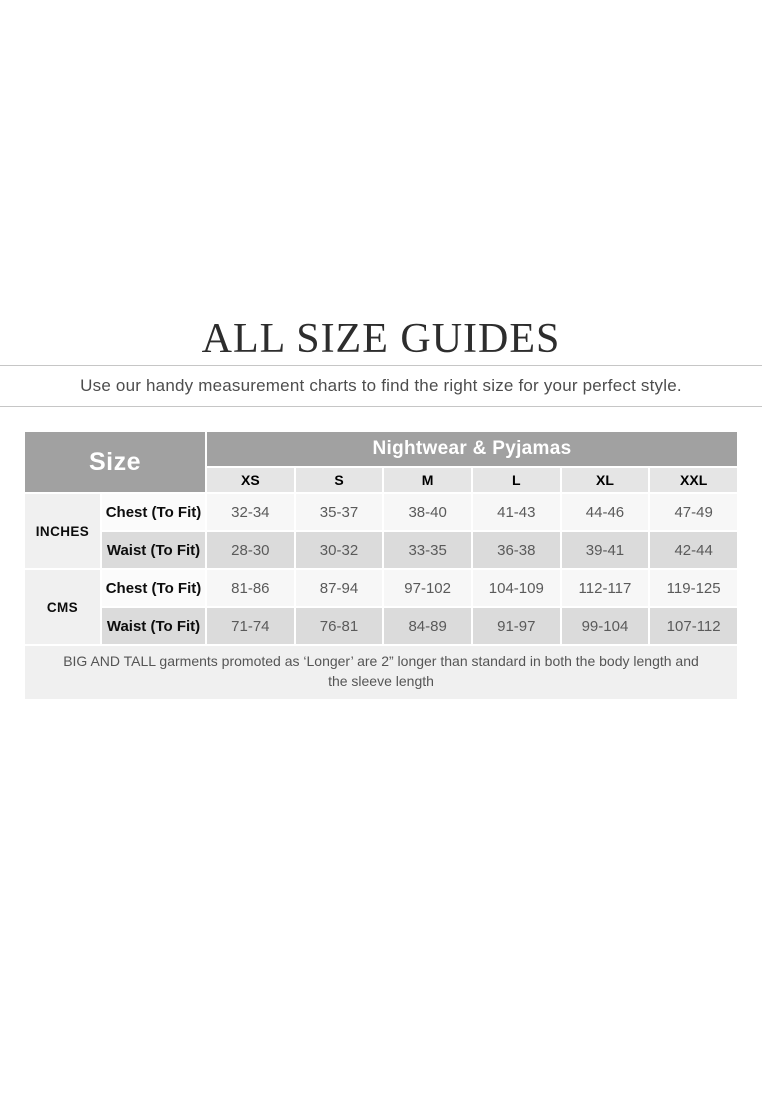  I want to click on cell-inches-waist-l: 36-38, so click(516, 550).